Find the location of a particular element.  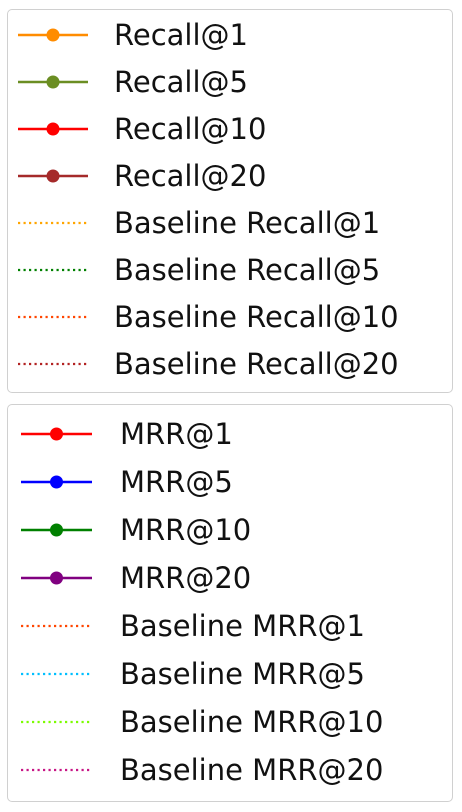

legend-entry-recall-at-1: Recall@1 is located at coordinates (230, 35).